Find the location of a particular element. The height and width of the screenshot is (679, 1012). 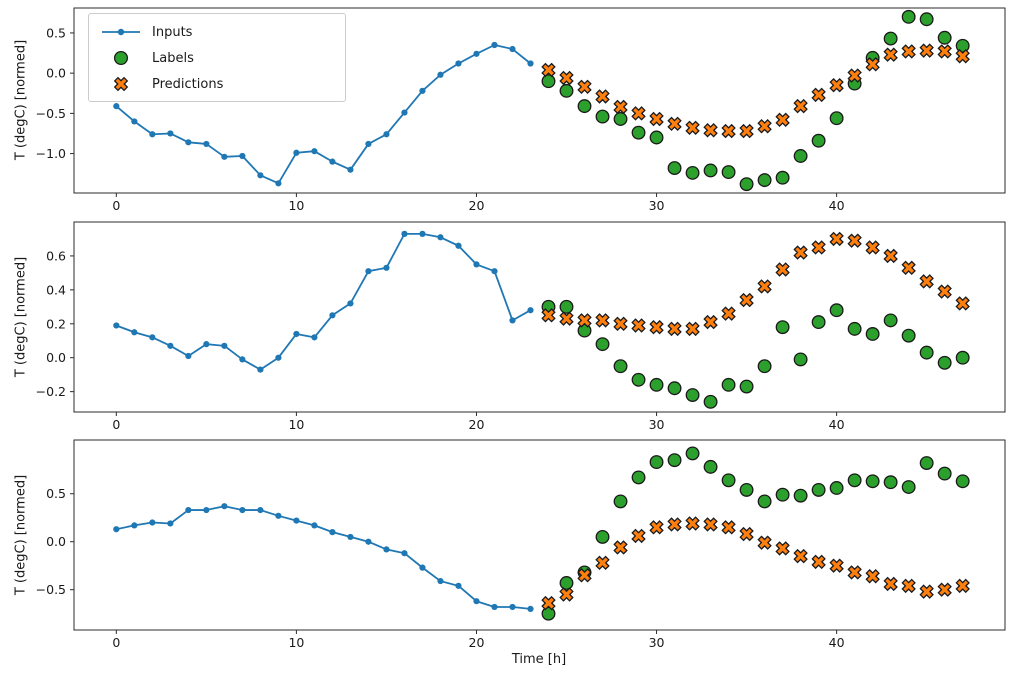

y-axis-label-subplot-2: T (degC) [normed] is located at coordinates (21, 317).